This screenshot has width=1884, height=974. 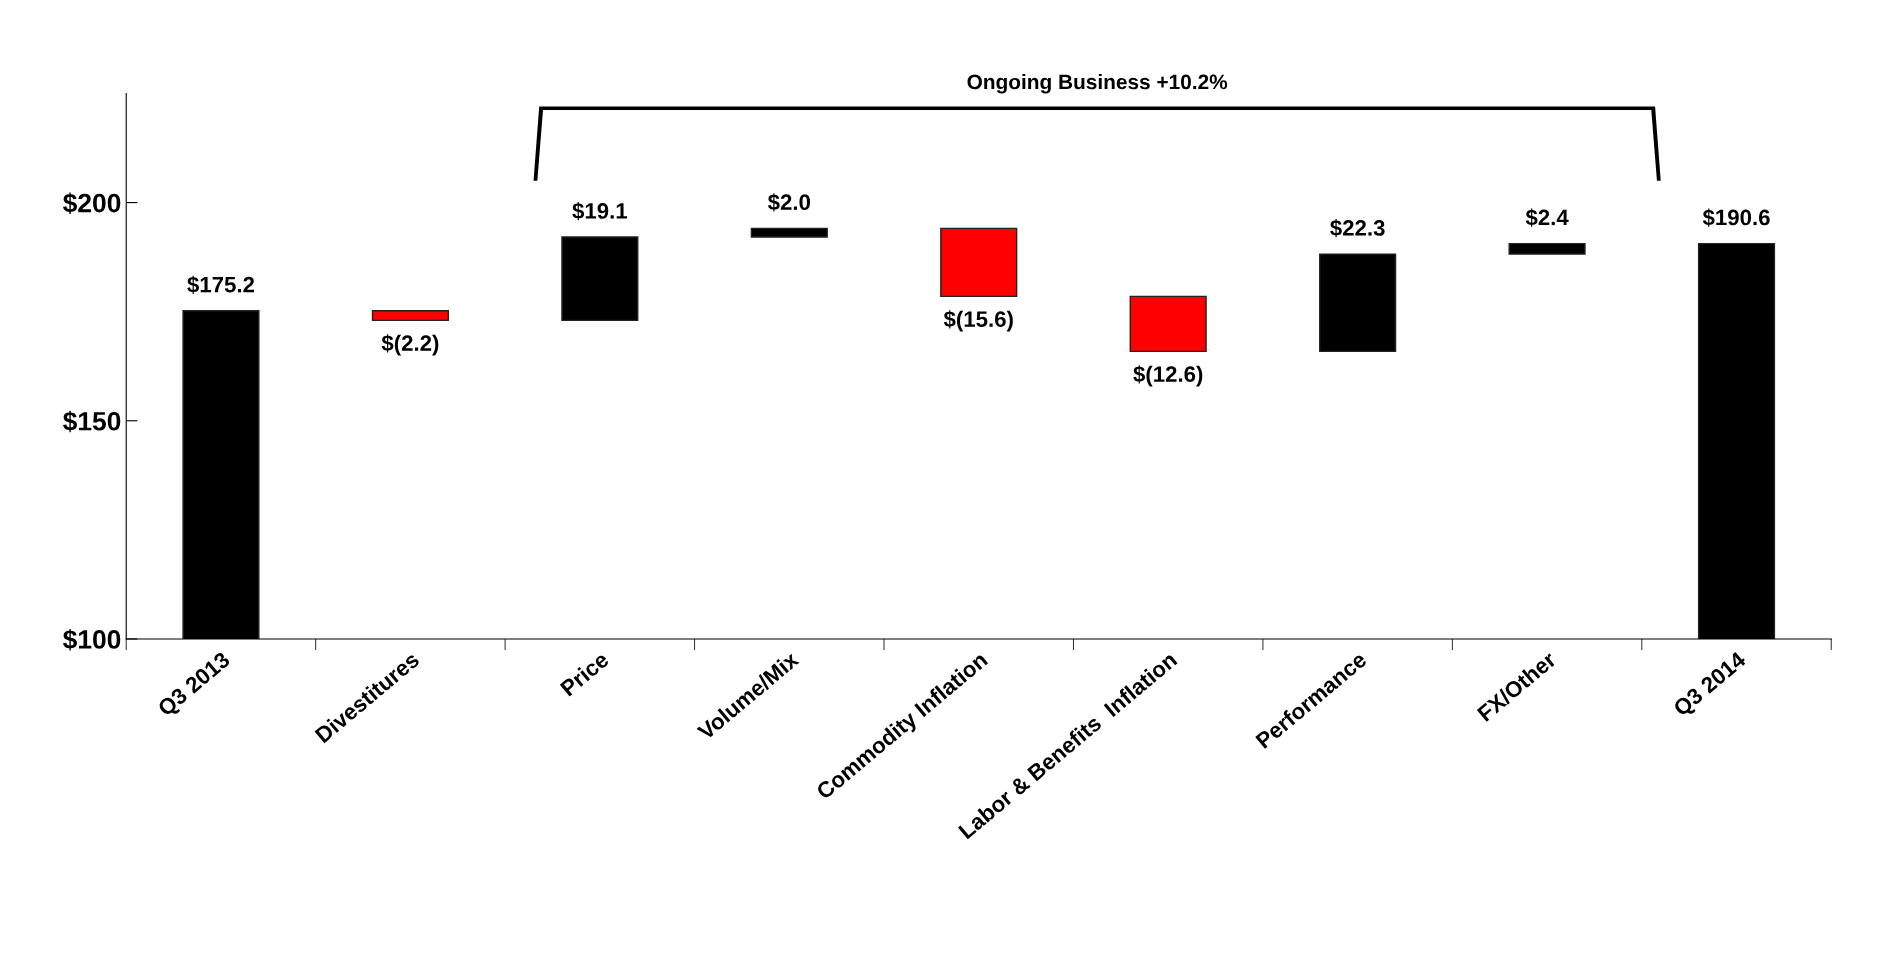 What do you see at coordinates (600, 211) in the screenshot?
I see `data-label: $19.1` at bounding box center [600, 211].